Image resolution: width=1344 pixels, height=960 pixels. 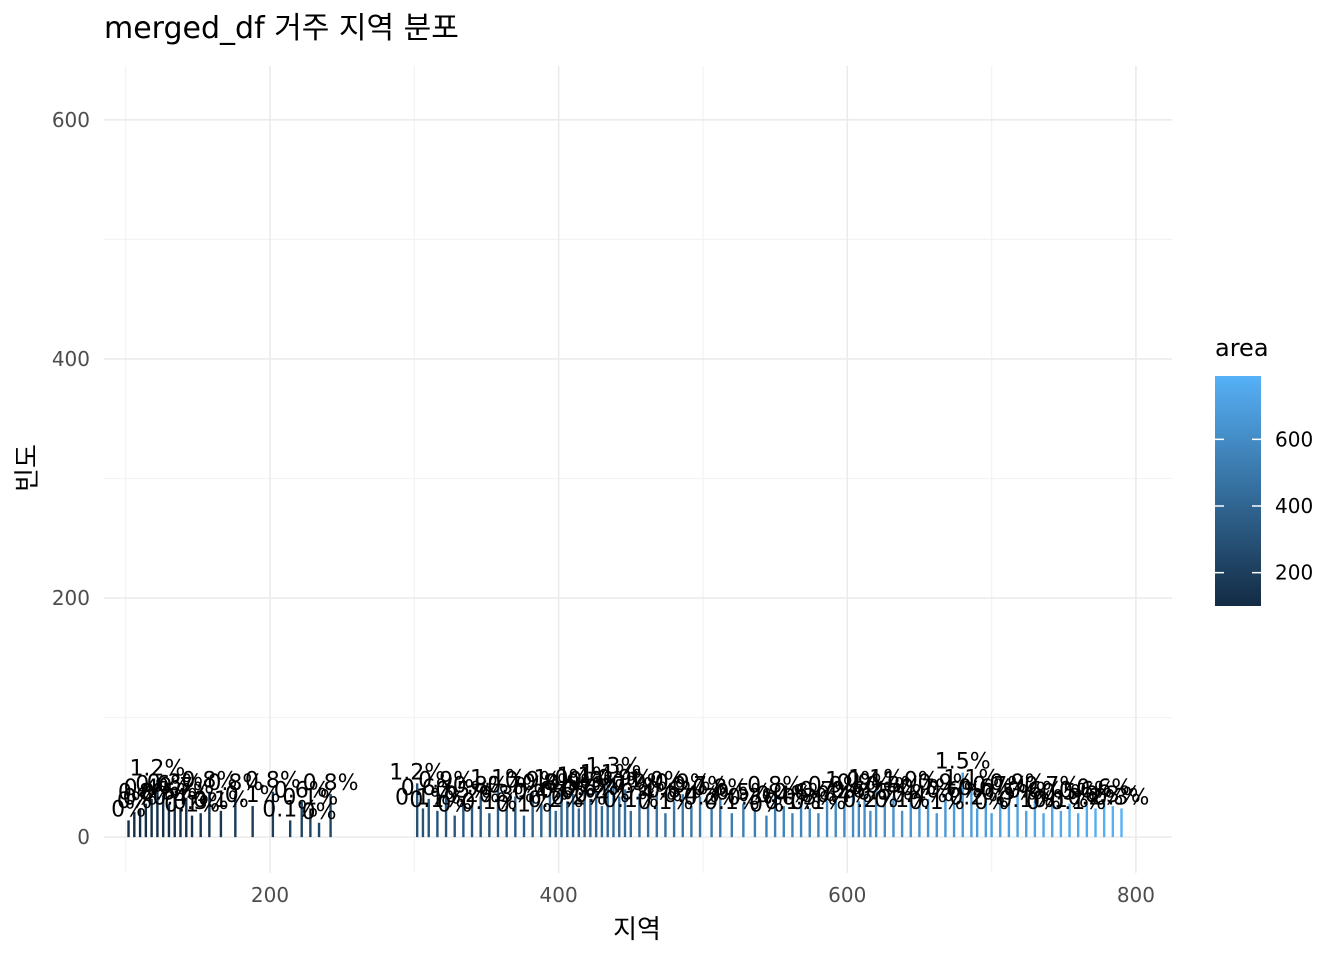 I want to click on legend-title: area, so click(x=1242, y=348).